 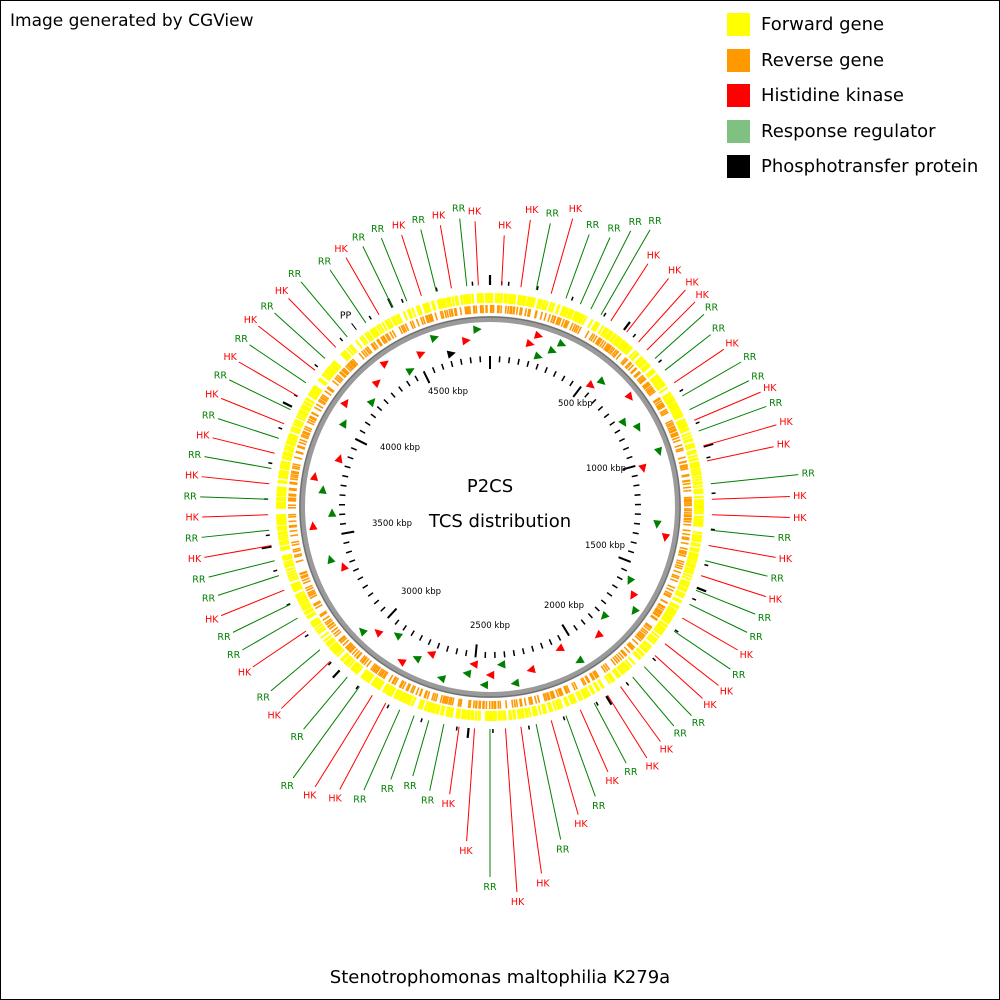 I want to click on callout-label-pp: PP, so click(x=346, y=315).